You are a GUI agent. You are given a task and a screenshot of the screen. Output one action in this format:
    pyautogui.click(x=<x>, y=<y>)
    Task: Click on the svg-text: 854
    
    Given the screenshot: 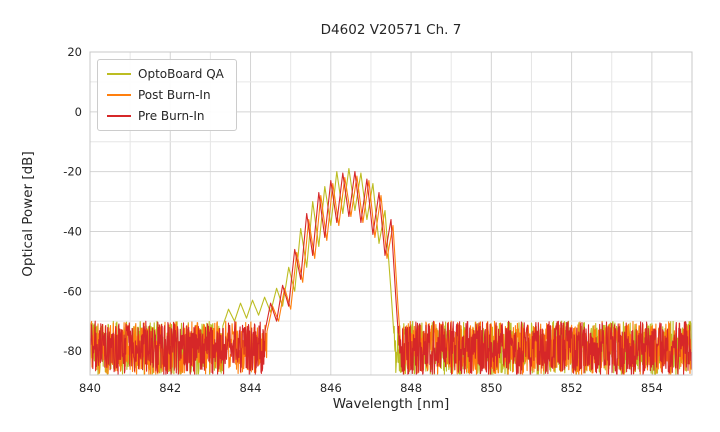 What is the action you would take?
    pyautogui.click(x=652, y=388)
    